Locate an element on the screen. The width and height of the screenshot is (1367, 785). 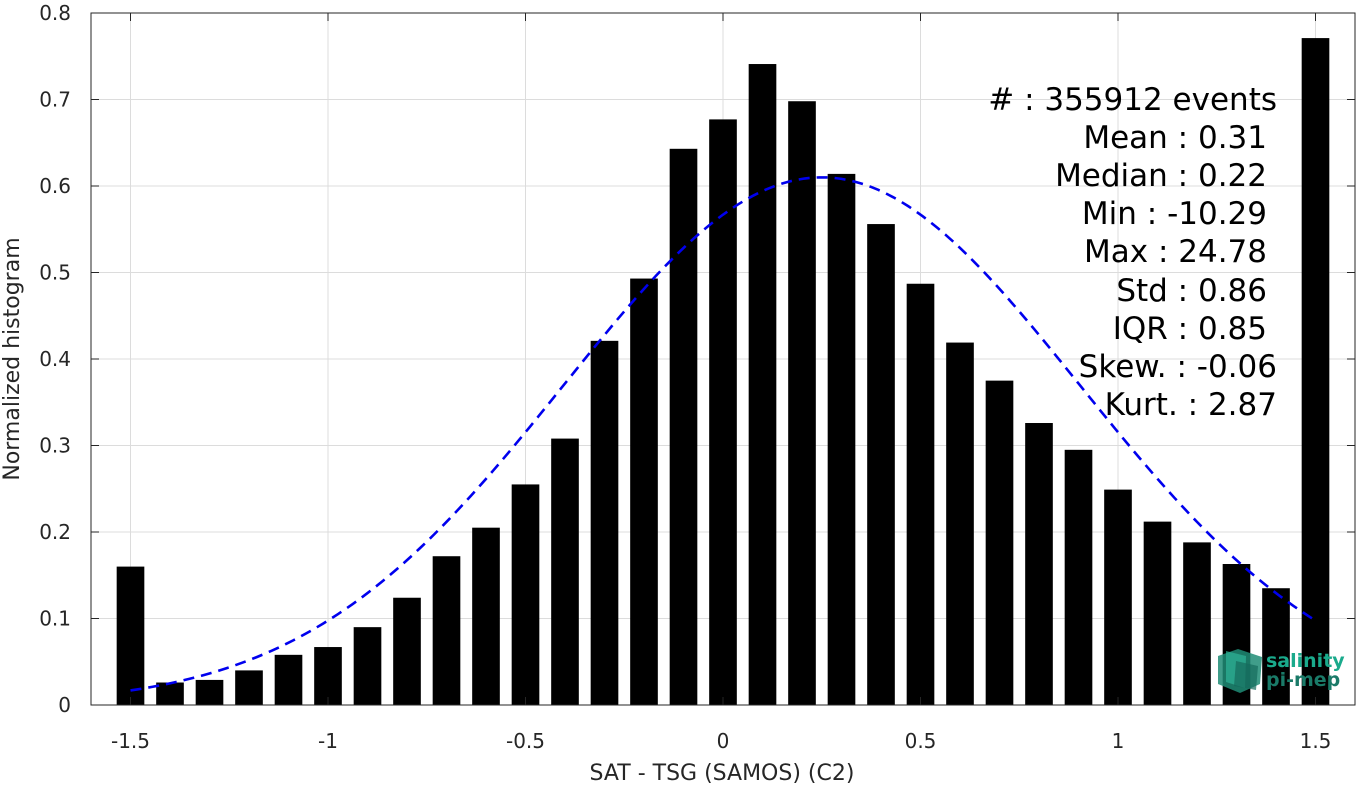
x-axis-label: SAT - TSG (SAMOS) (C2) is located at coordinates (722, 773).